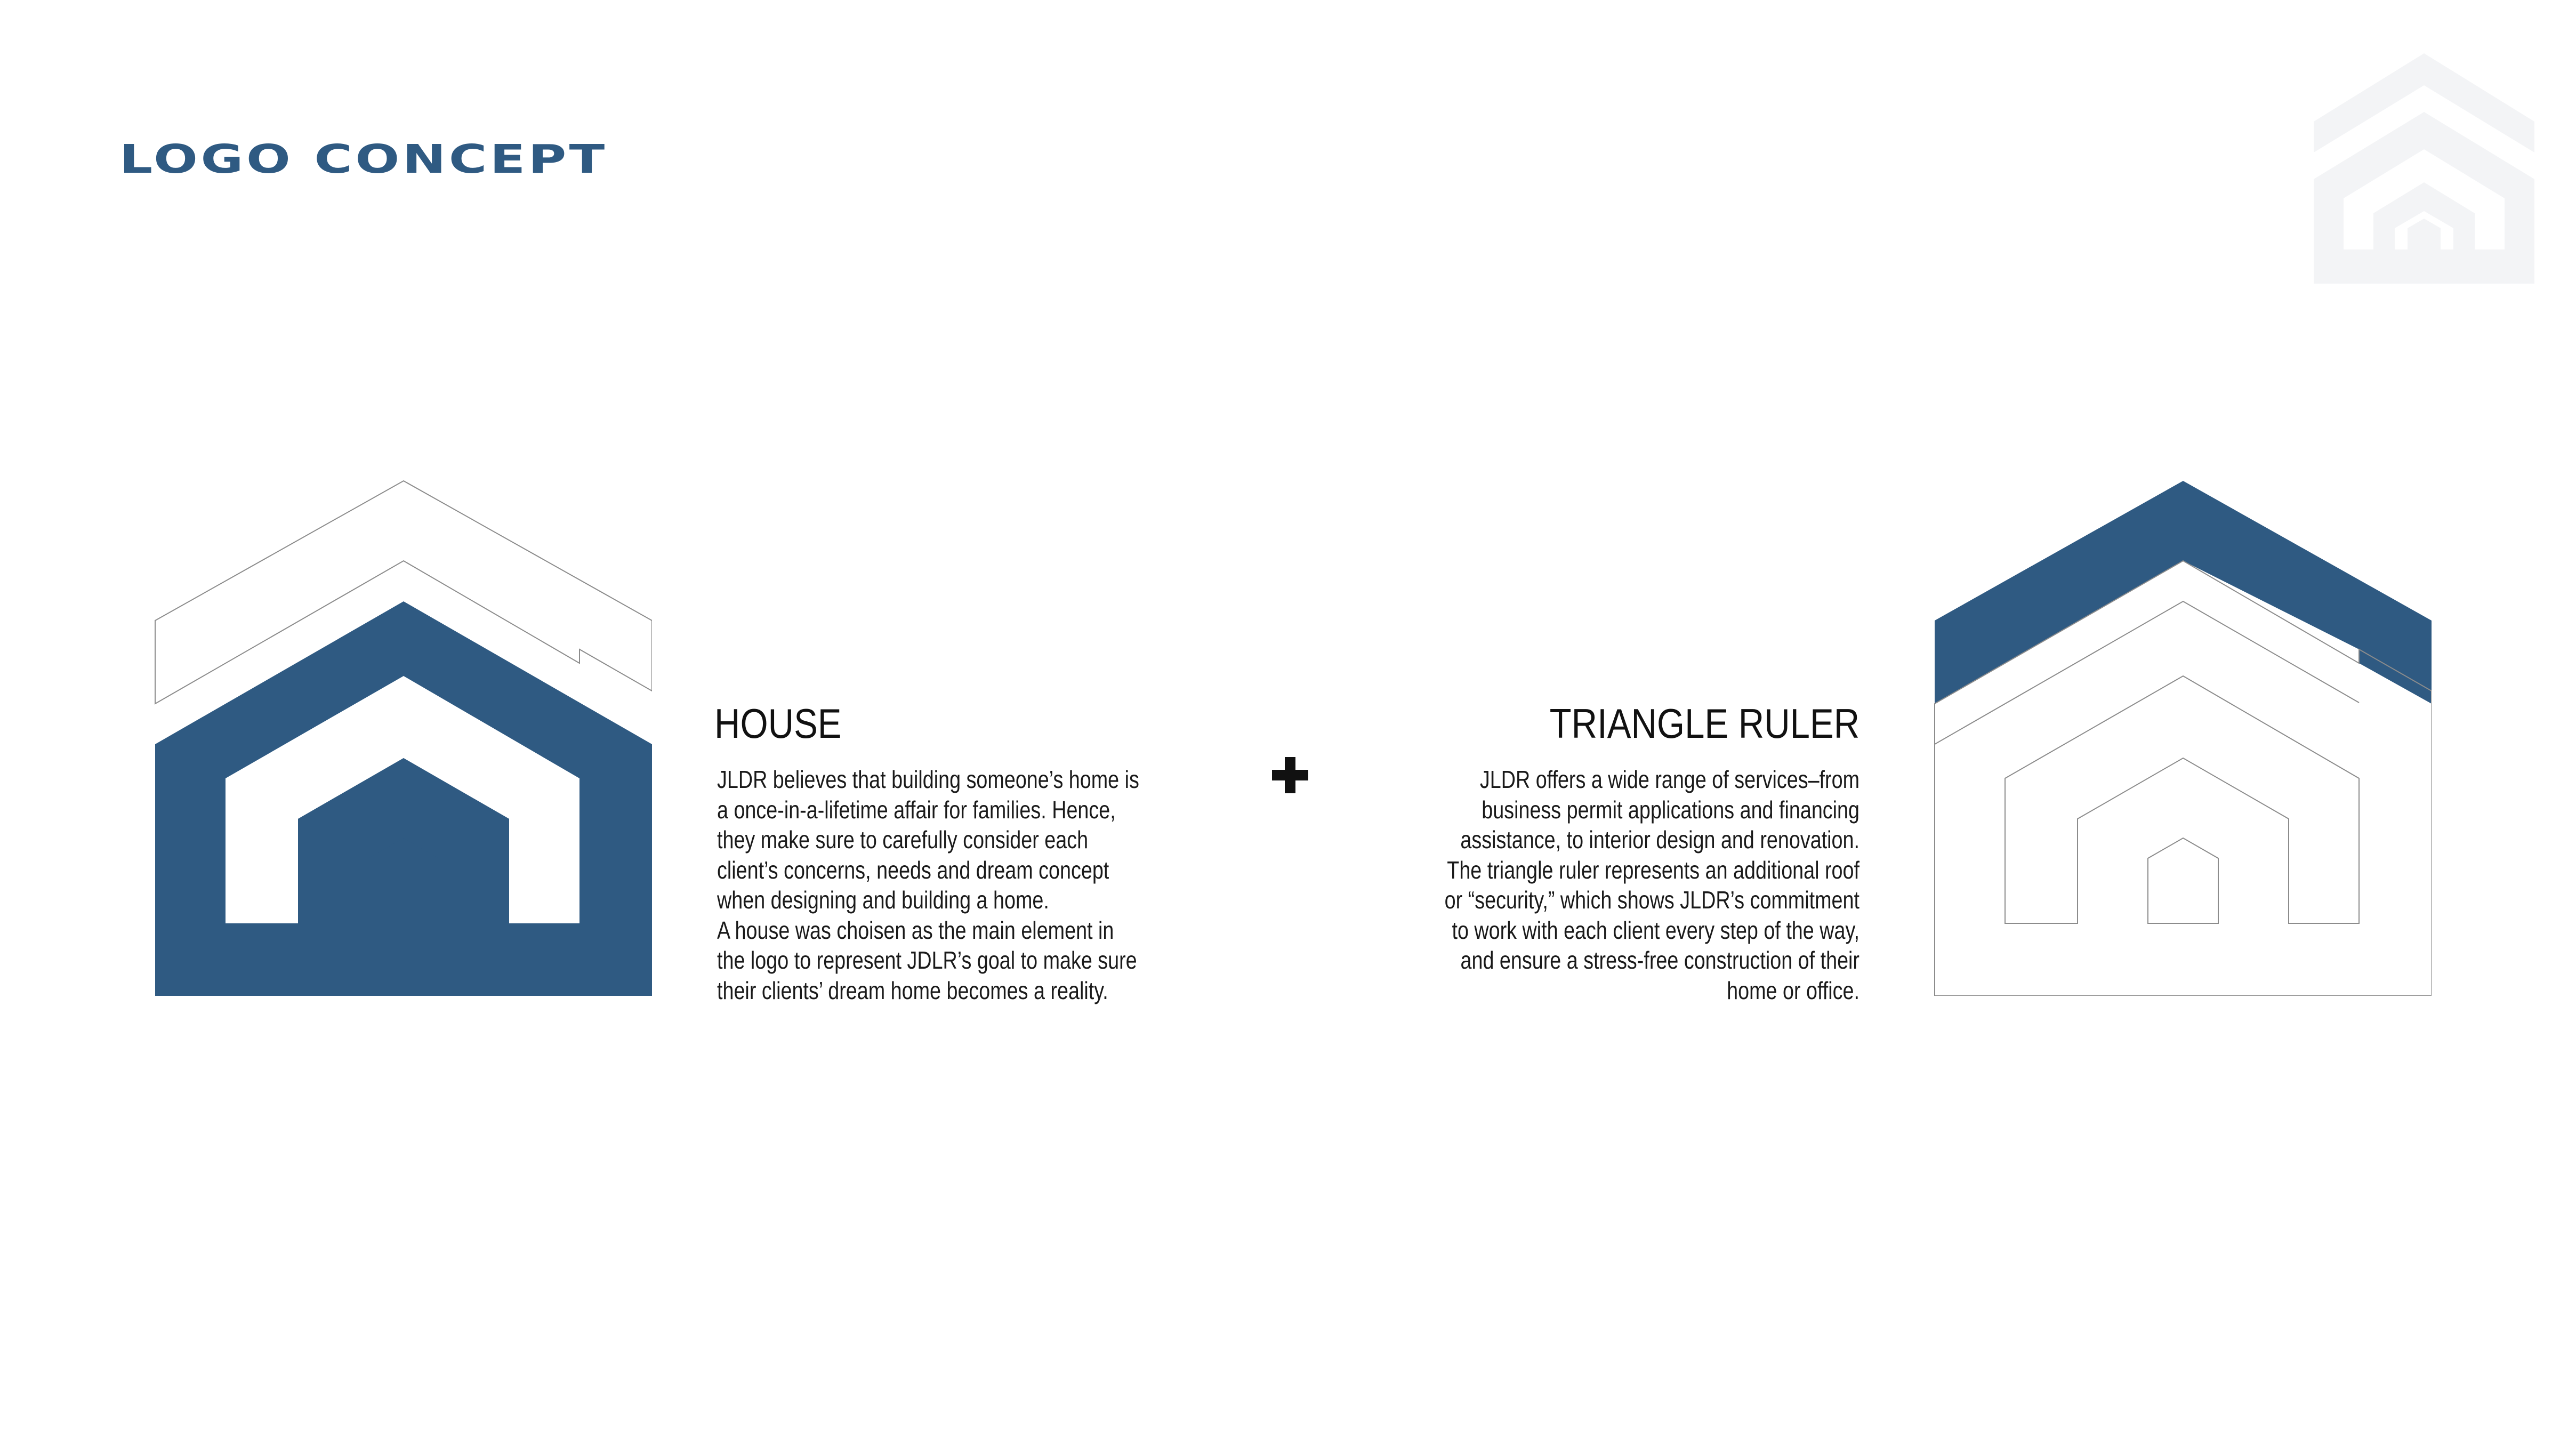 The image size is (2576, 1433). Describe the element at coordinates (2424, 234) in the screenshot. I see `watermark-window` at that location.